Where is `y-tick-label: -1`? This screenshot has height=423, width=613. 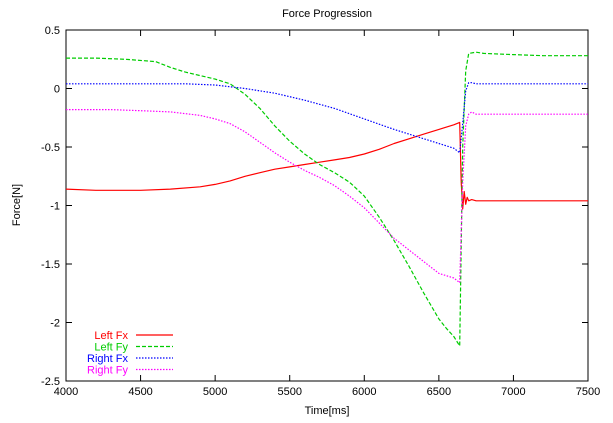
y-tick-label: -1 is located at coordinates (55, 207).